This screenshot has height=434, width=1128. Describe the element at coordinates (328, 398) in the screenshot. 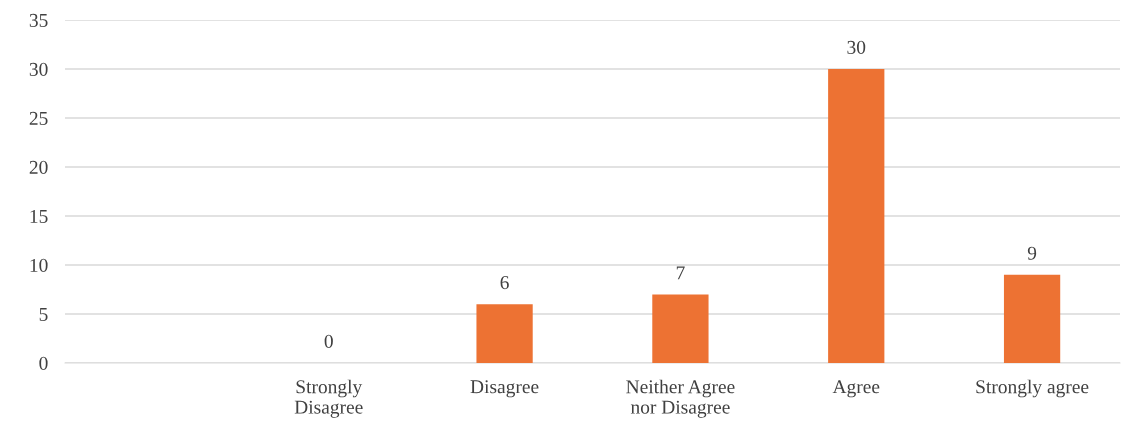

I see `x-tick-label: Strongly Disagree` at that location.